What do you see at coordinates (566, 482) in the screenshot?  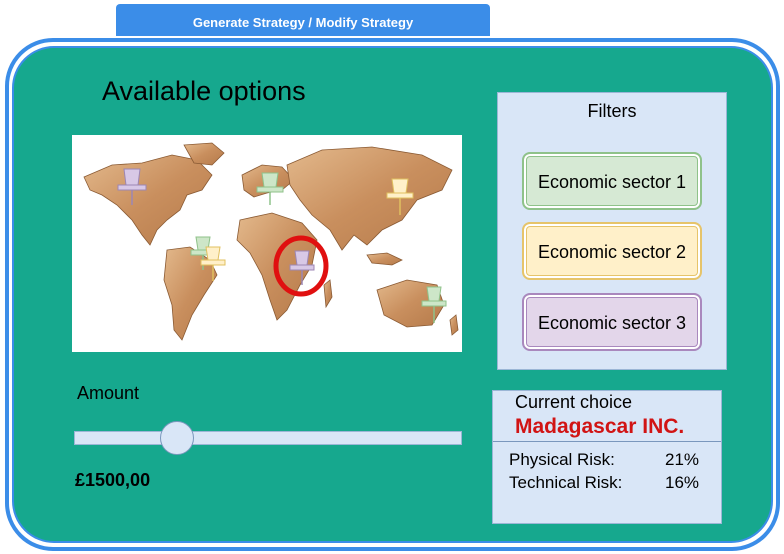 I see `technical-risk-label: Technical Risk:` at bounding box center [566, 482].